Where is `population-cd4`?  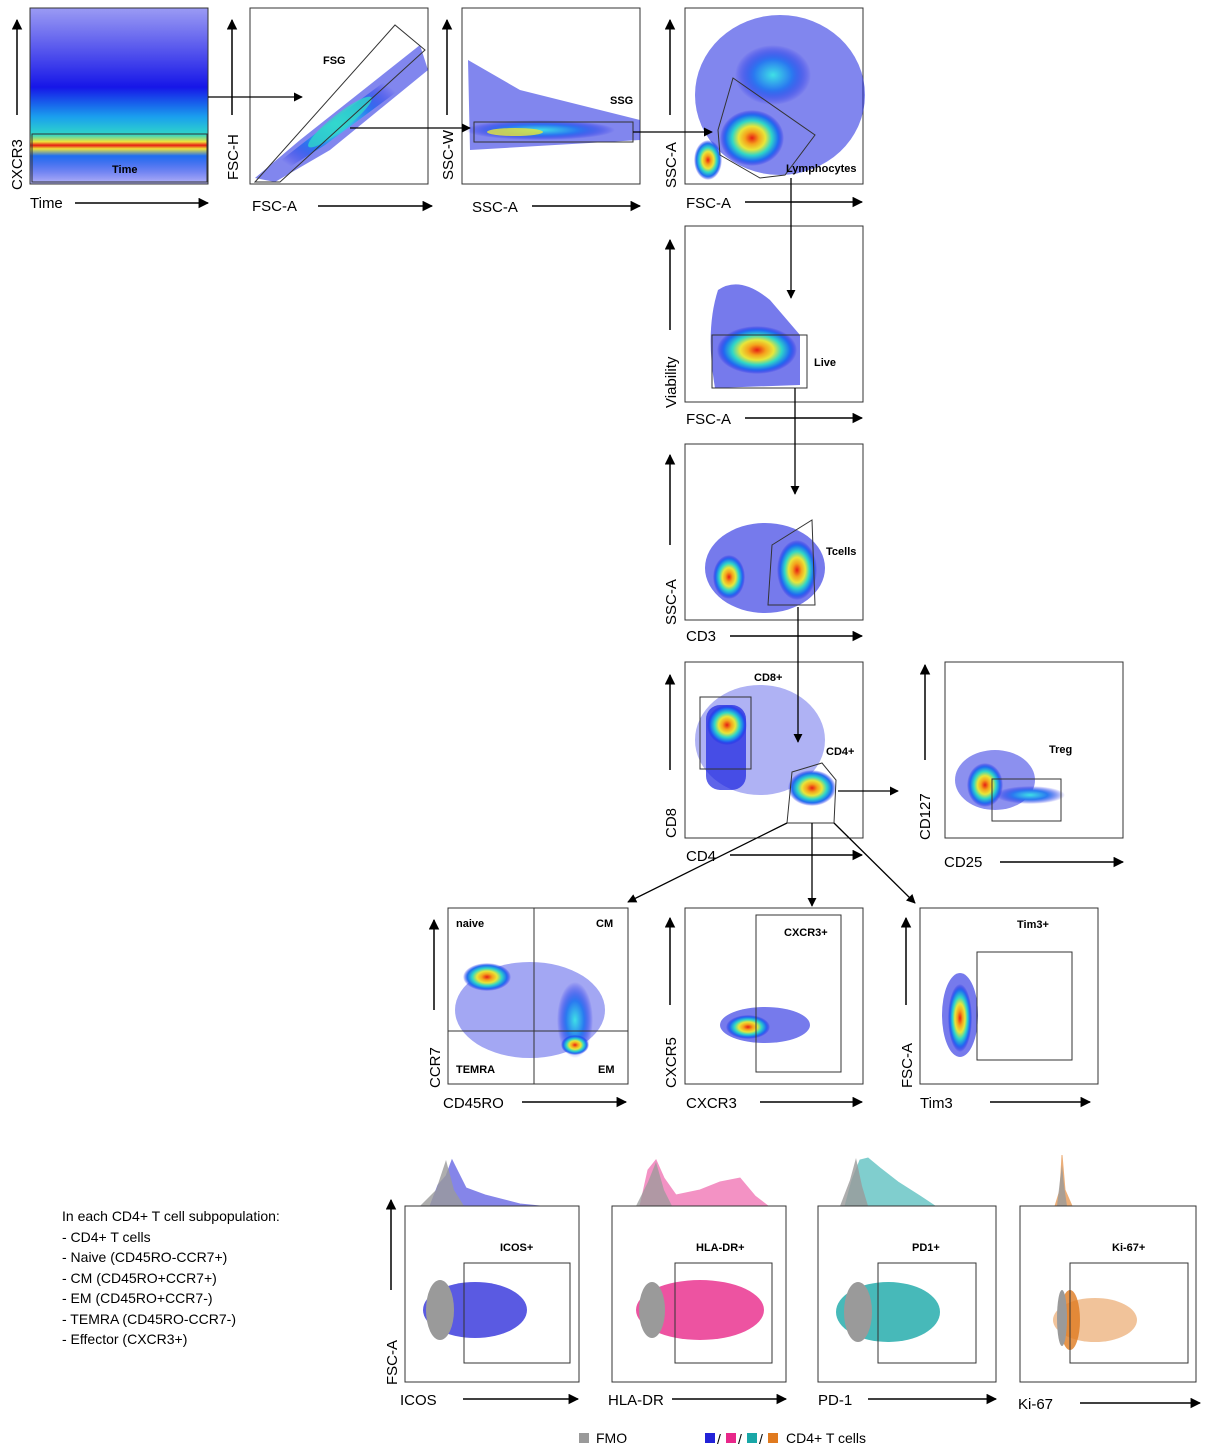
population-cd4 is located at coordinates (700, 1310).